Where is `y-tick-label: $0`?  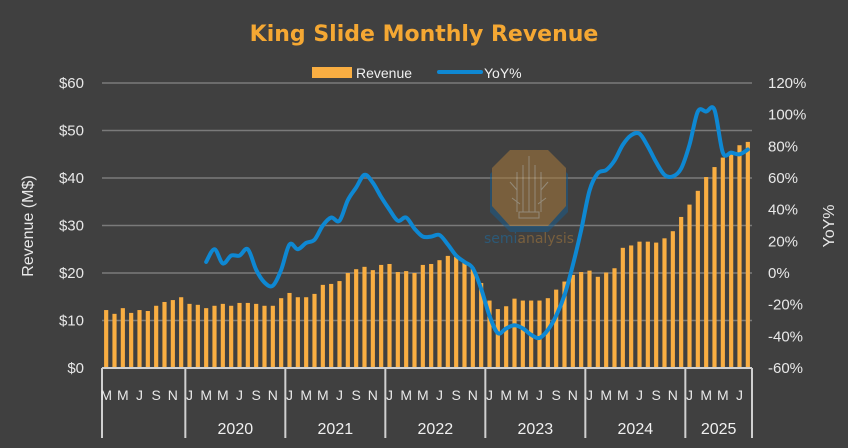
y-tick-label: $0 is located at coordinates (75, 368).